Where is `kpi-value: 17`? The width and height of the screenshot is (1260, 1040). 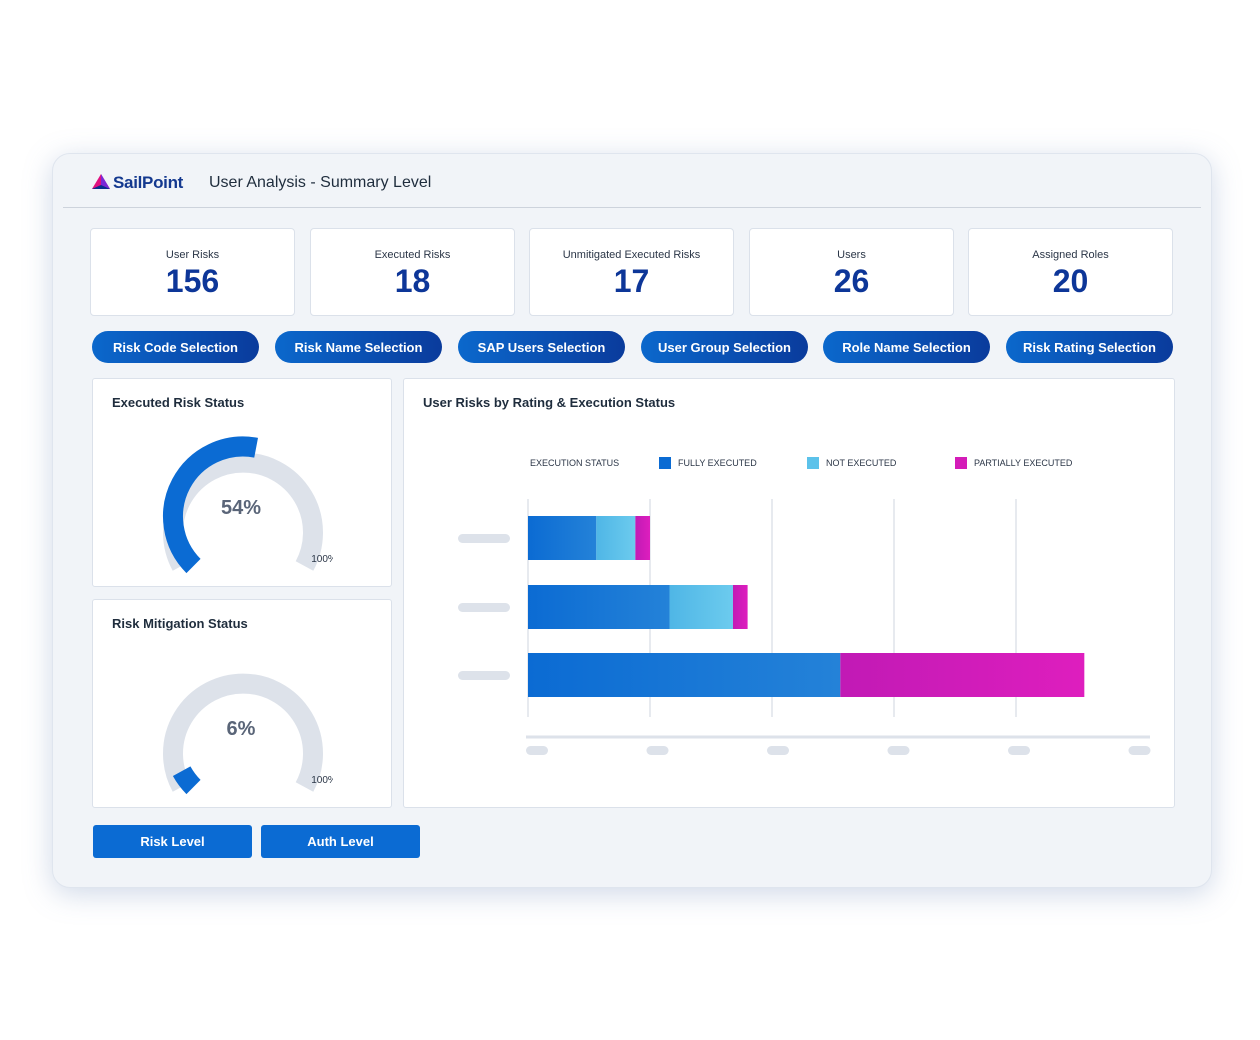
kpi-value: 17 is located at coordinates (631, 281).